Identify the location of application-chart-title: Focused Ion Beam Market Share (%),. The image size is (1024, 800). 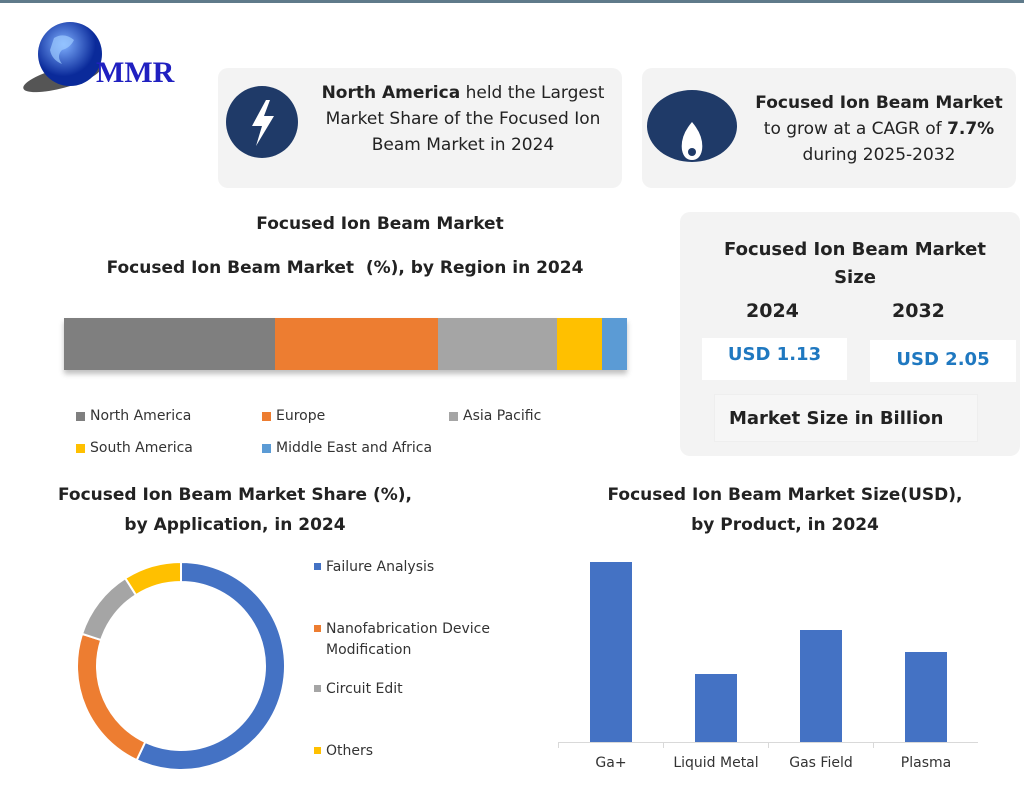
(234, 495).